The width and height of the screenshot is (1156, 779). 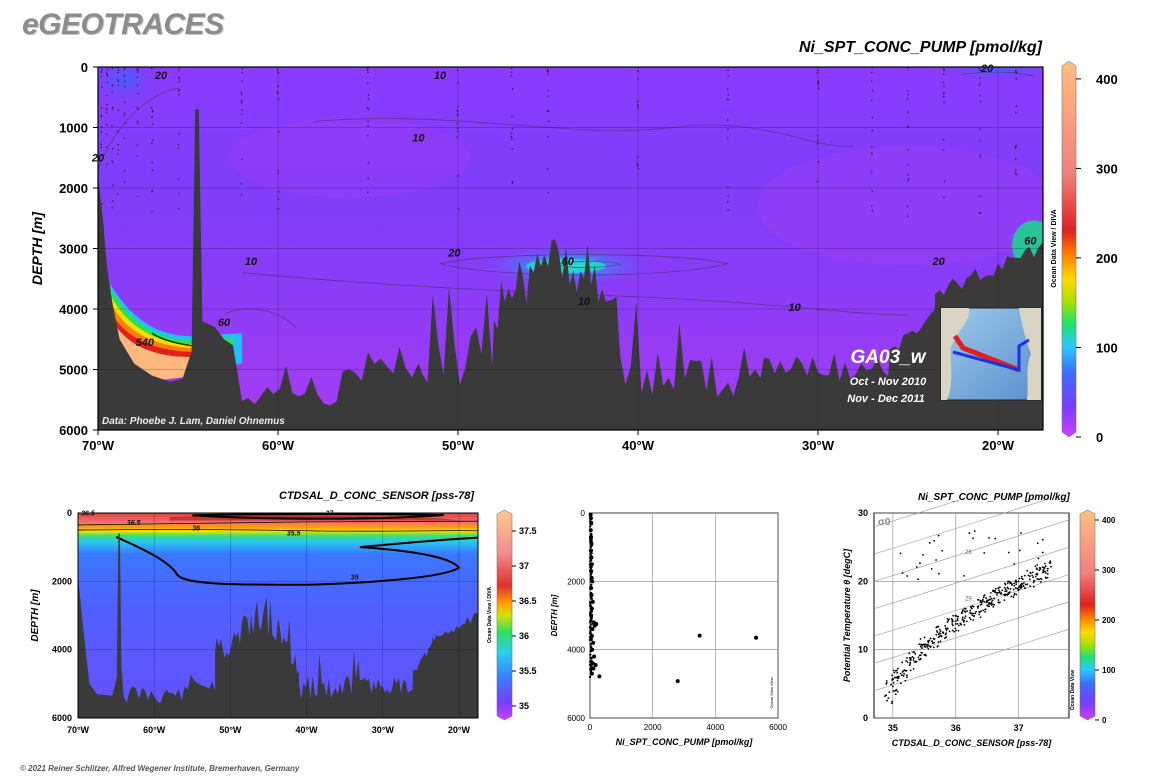 What do you see at coordinates (684, 615) in the screenshot?
I see `profile-frame` at bounding box center [684, 615].